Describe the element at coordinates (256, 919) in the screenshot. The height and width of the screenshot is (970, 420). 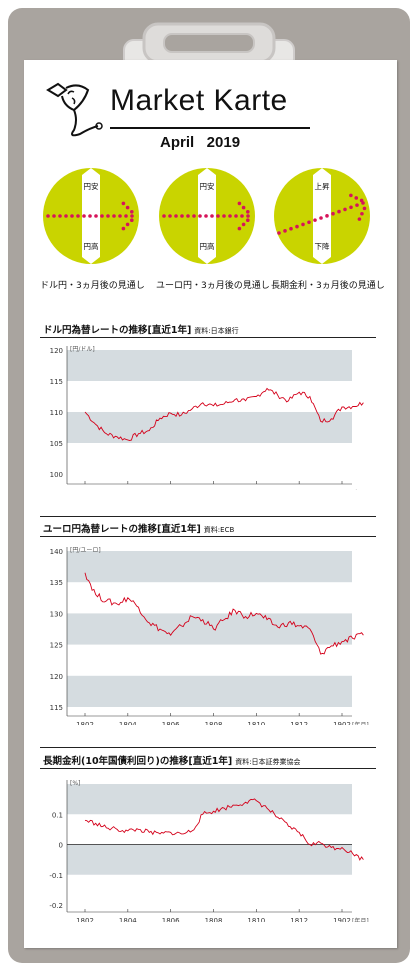
I see `x-tick-label: 1810` at that location.